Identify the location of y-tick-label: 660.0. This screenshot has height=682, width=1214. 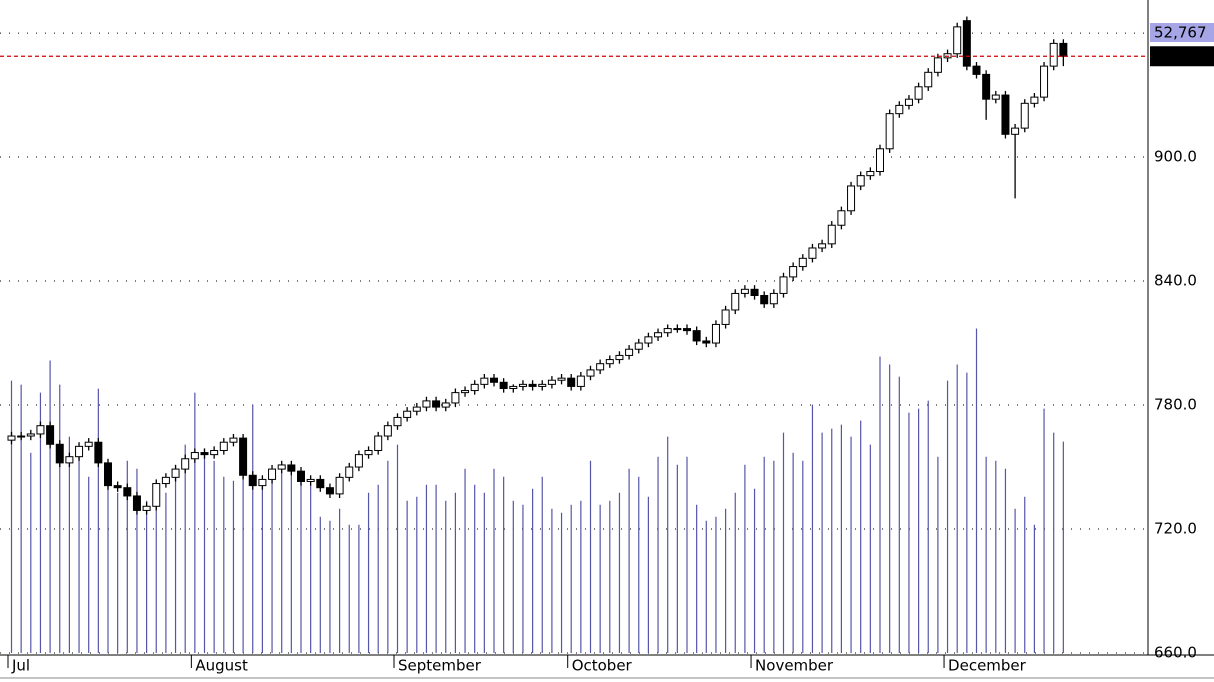
(1175, 653).